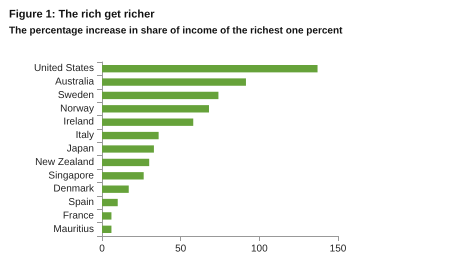 Image resolution: width=460 pixels, height=276 pixels. I want to click on y-tick-label: Norway, so click(77, 108).